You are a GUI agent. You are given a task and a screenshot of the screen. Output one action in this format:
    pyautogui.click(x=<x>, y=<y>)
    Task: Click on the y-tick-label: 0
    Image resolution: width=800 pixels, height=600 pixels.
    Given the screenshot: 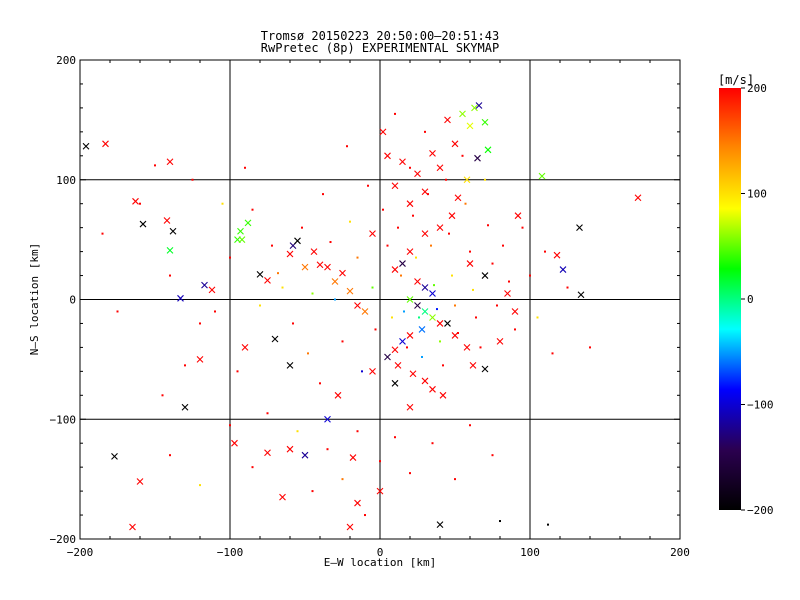 What is the action you would take?
    pyautogui.click(x=72, y=300)
    